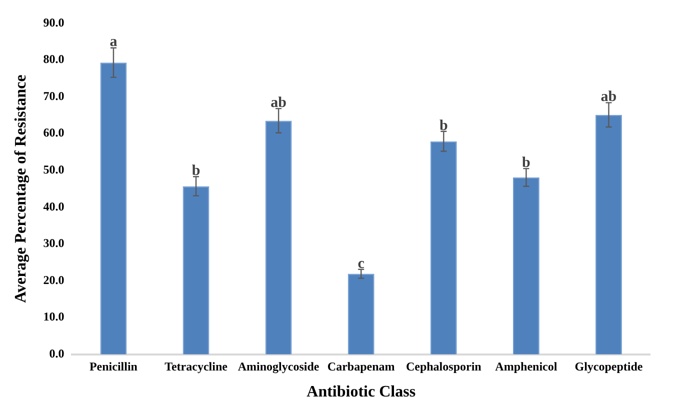  Describe the element at coordinates (53, 133) in the screenshot. I see `y-tick-label: 60.0` at that location.